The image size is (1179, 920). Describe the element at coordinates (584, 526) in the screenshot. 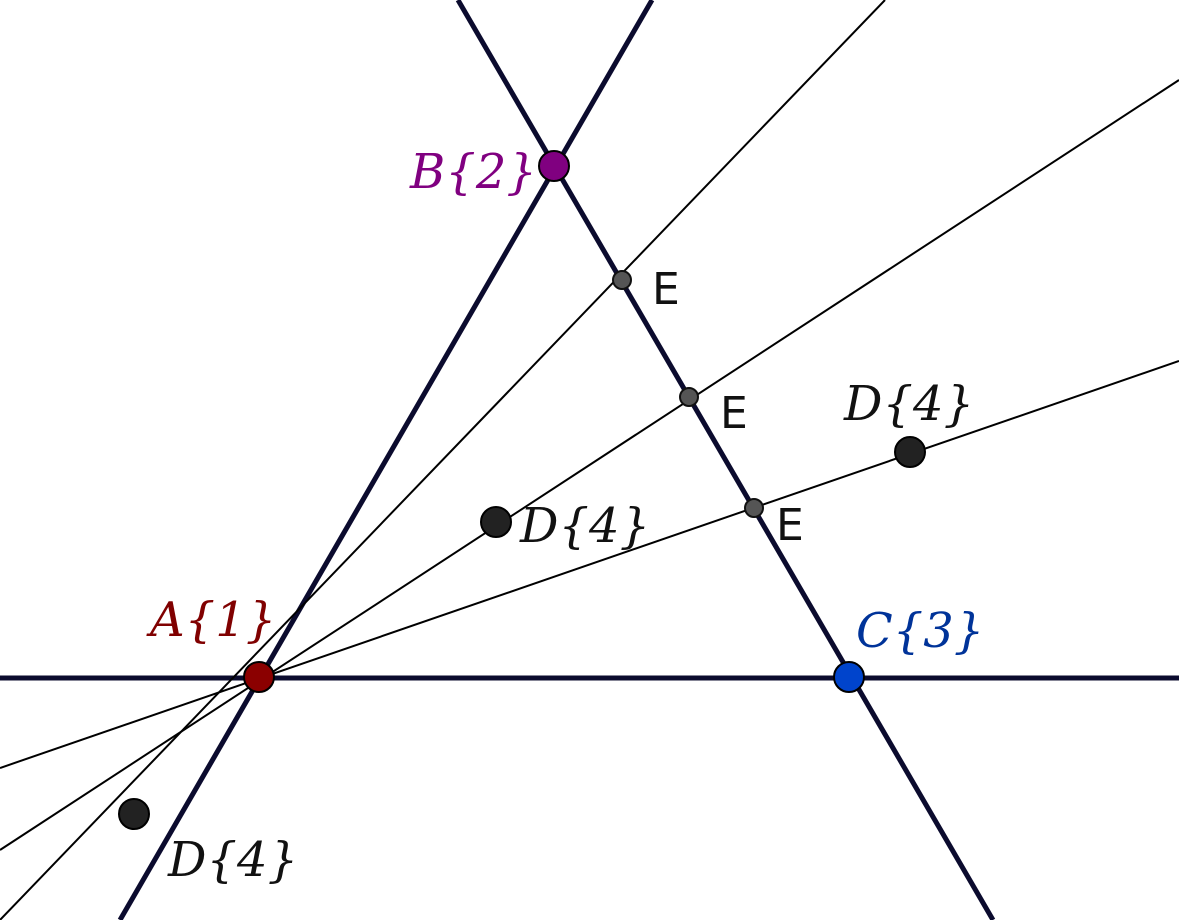

I see `label-d2: D{4}` at that location.